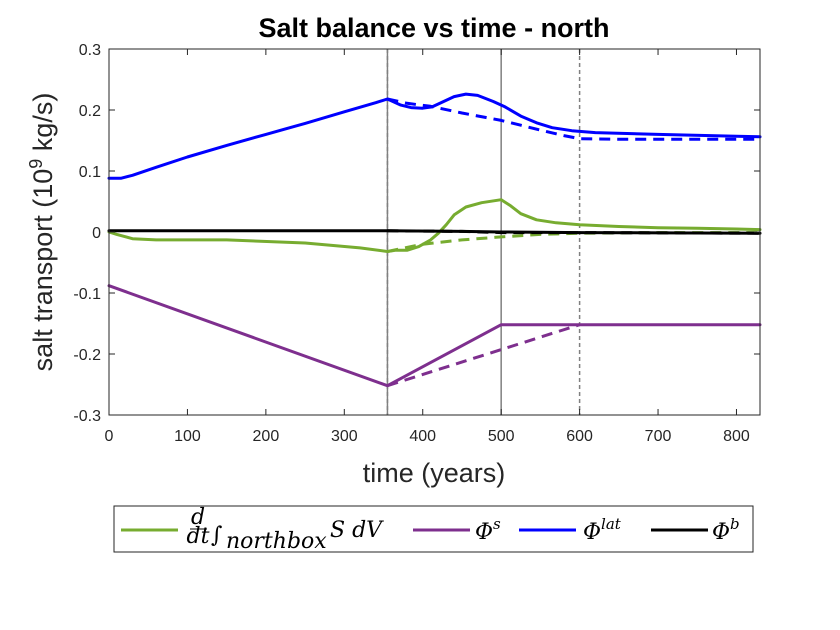 The image size is (840, 630). I want to click on series-1-solid-line, so click(434, 336).